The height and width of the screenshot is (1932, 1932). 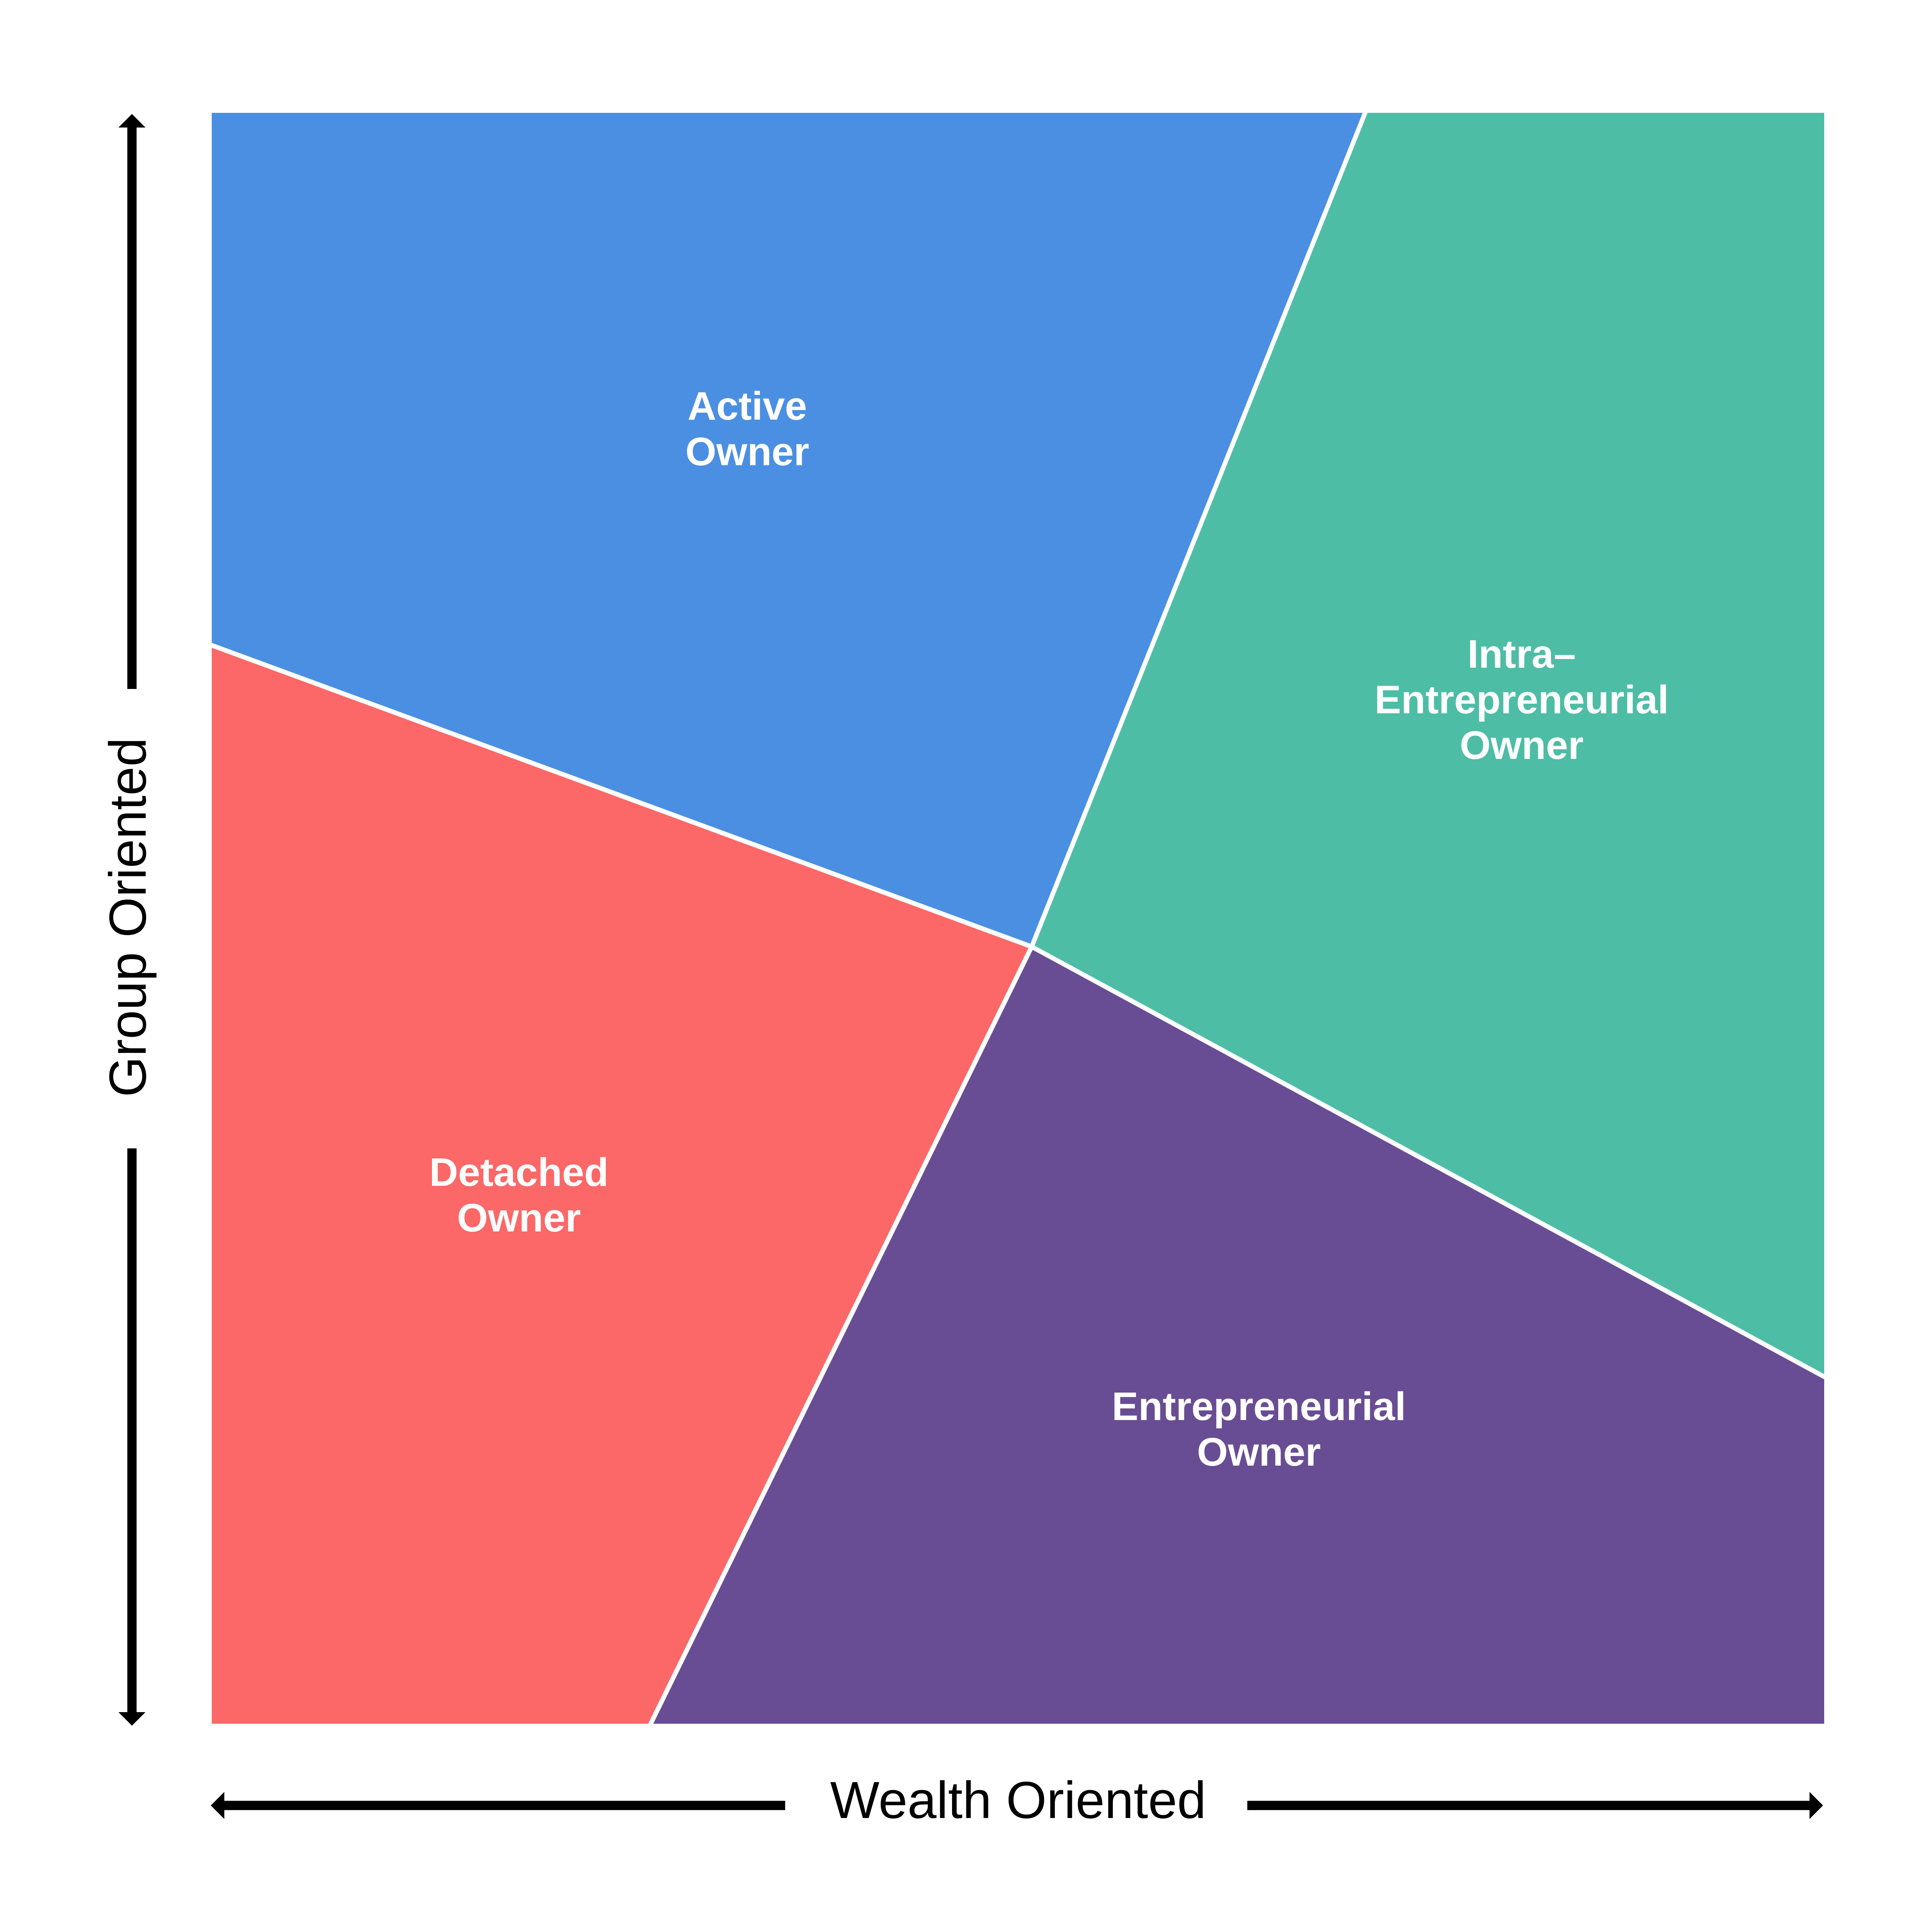 I want to click on svg-text: Active, so click(x=747, y=406).